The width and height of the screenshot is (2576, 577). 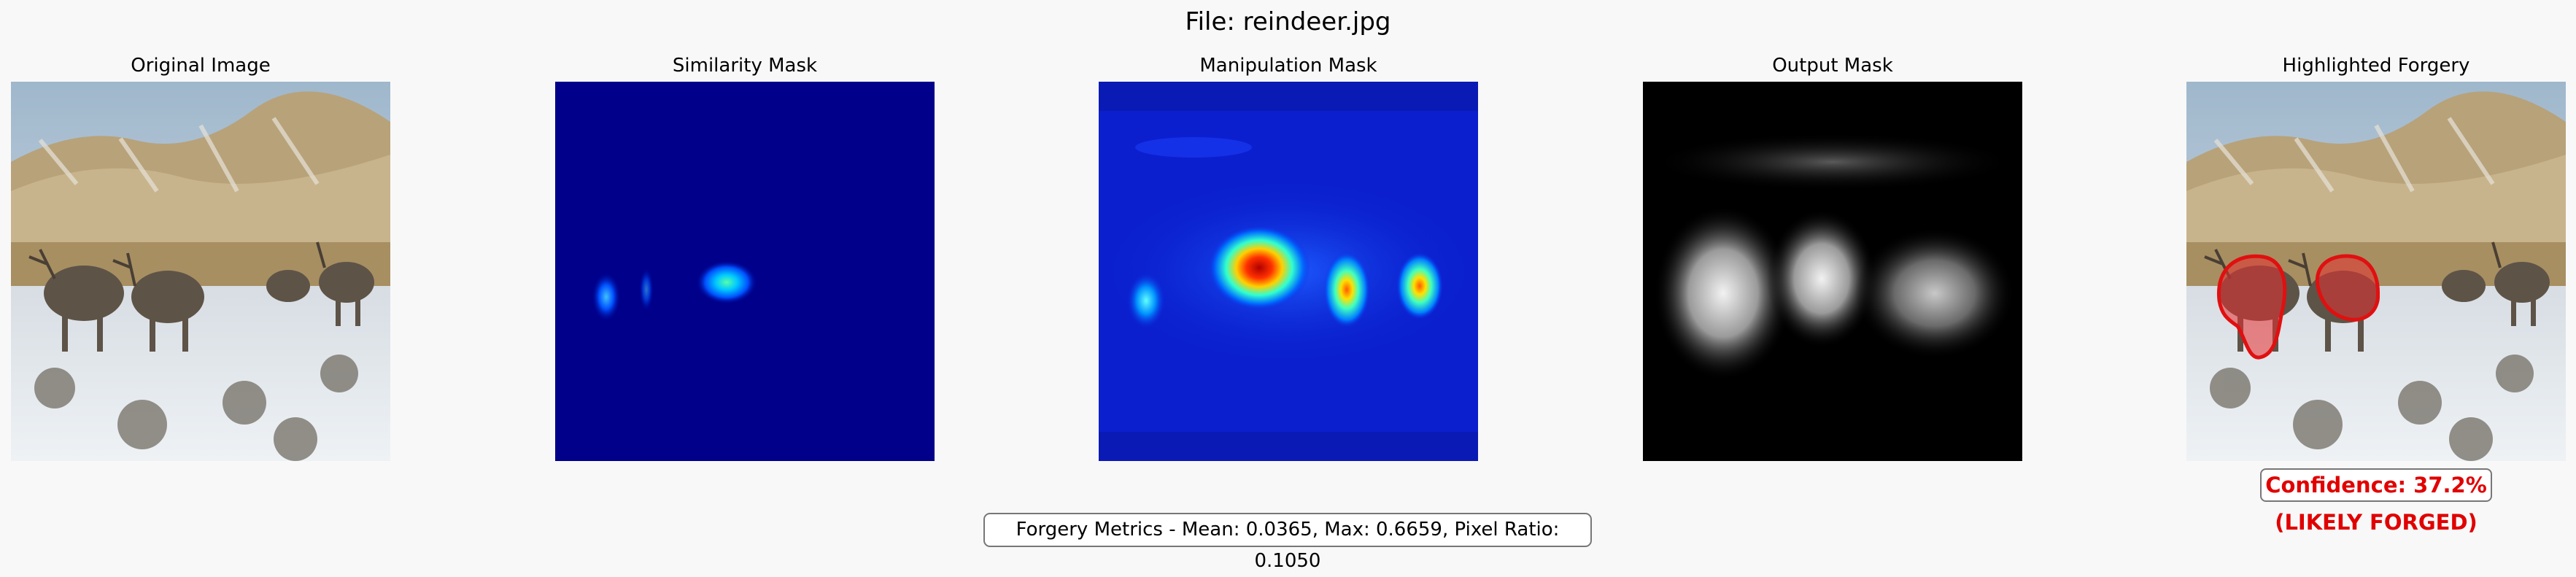 I want to click on manipulation-mask-title: Manipulation Mask, so click(x=1288, y=66).